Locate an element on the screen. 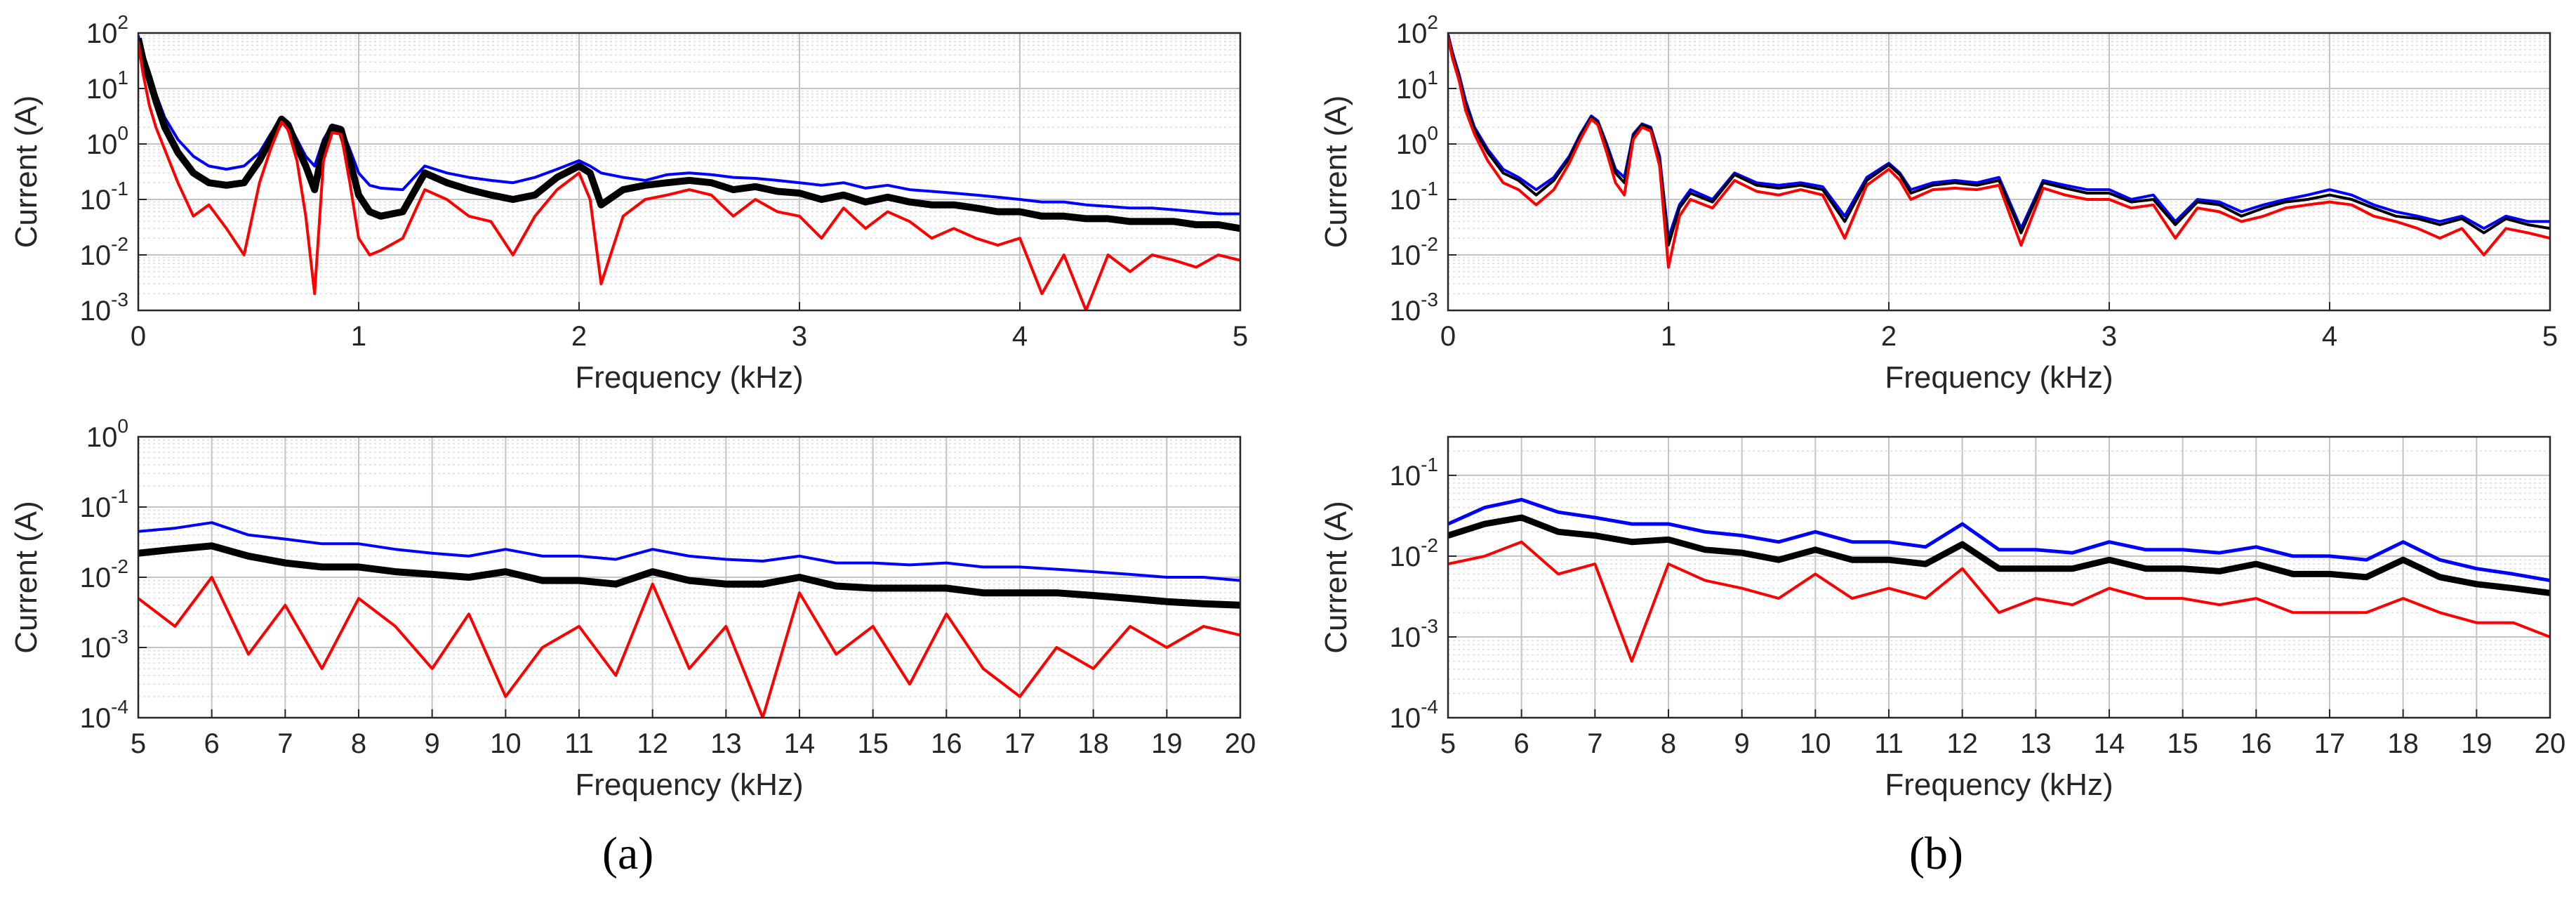 The height and width of the screenshot is (901, 2576). panel-label-b: (b) is located at coordinates (1936, 853).